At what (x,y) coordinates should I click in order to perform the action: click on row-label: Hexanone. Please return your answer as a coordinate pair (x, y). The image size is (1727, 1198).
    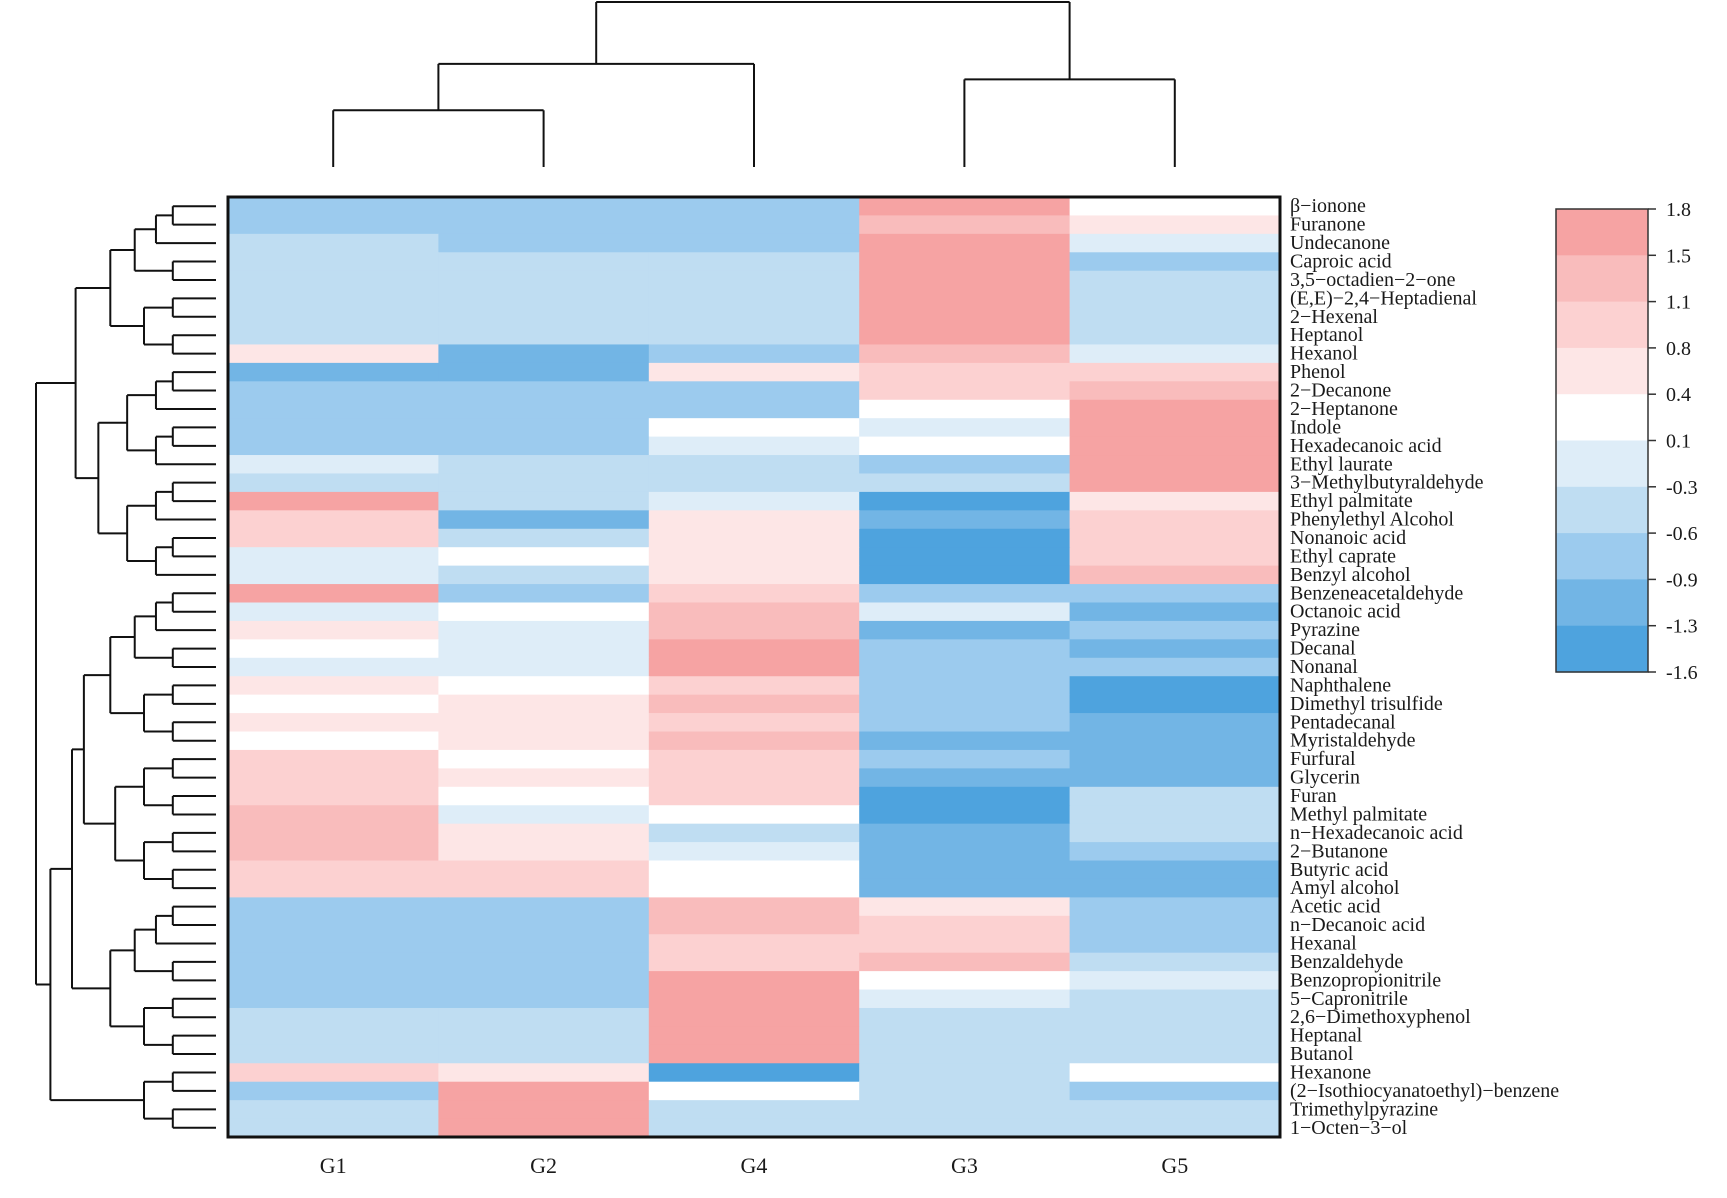
    Looking at the image, I should click on (1330, 1072).